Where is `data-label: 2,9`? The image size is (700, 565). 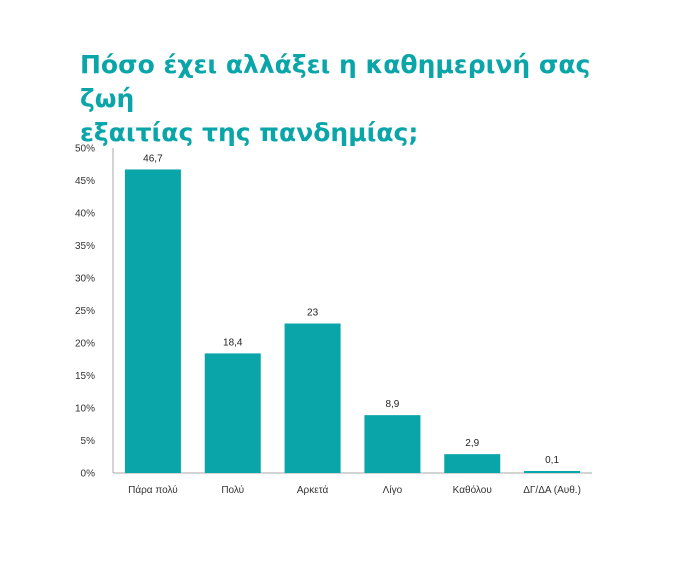 data-label: 2,9 is located at coordinates (472, 443).